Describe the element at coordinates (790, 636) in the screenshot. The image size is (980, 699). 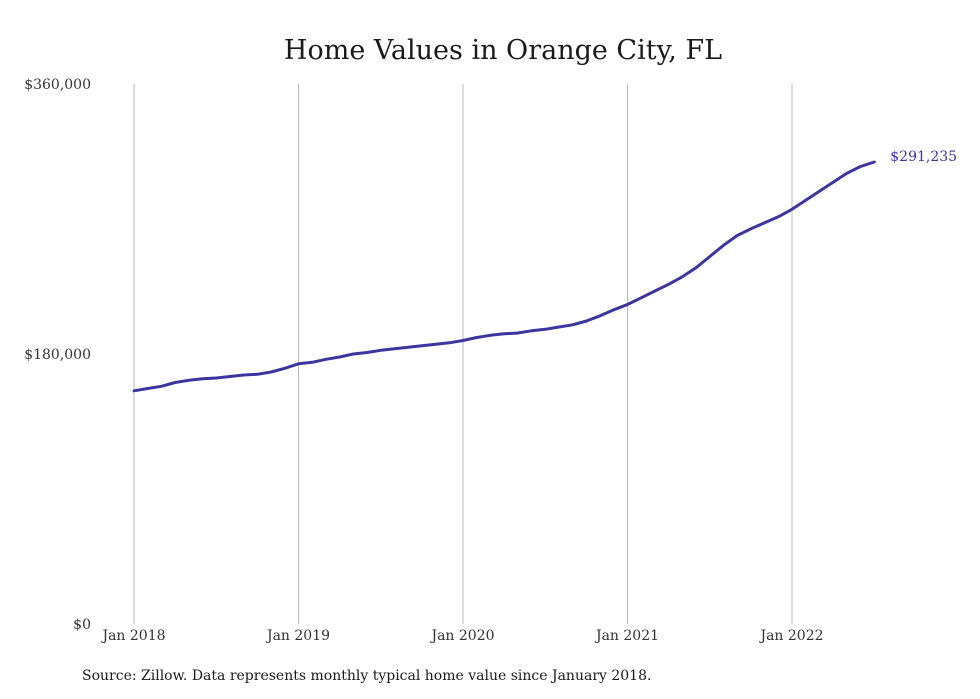
I see `x-tick-label: Jan 2022` at that location.